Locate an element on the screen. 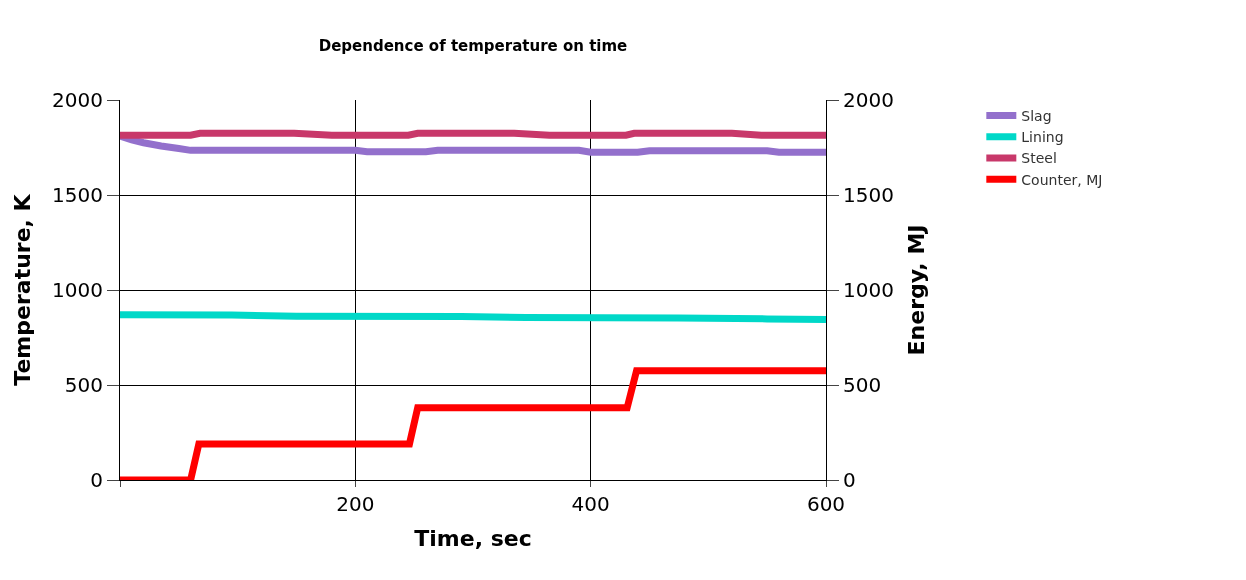  y2-tick-label: 0 is located at coordinates (849, 480).